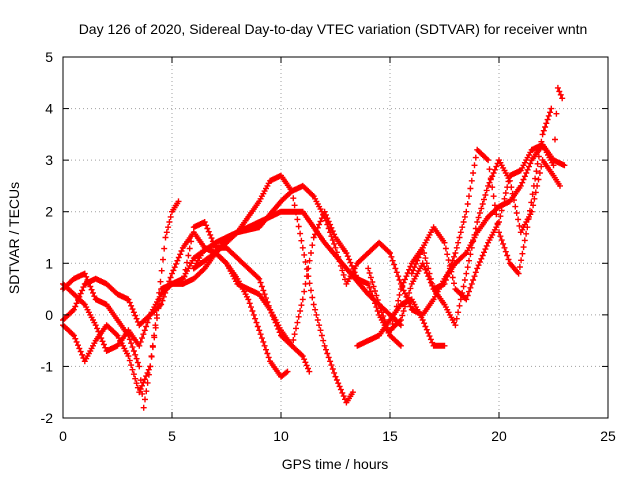  I want to click on x-axis-label: GPS time / hours, so click(335, 464).